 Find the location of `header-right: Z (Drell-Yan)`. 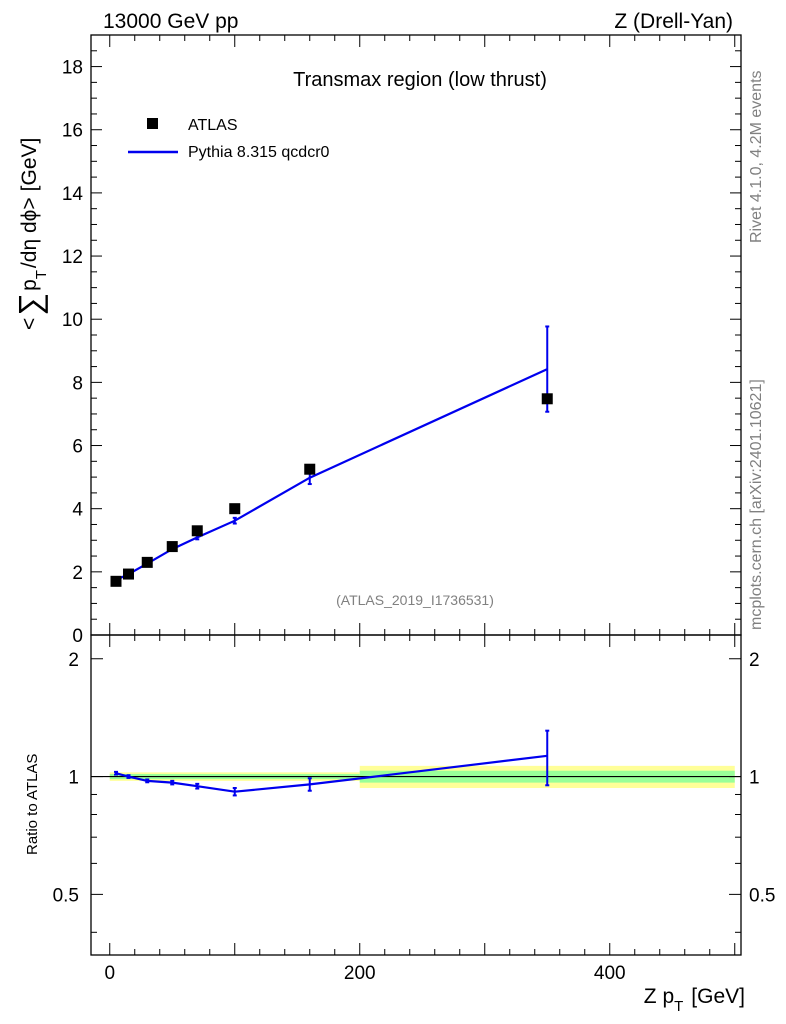

header-right: Z (Drell-Yan) is located at coordinates (673, 21).